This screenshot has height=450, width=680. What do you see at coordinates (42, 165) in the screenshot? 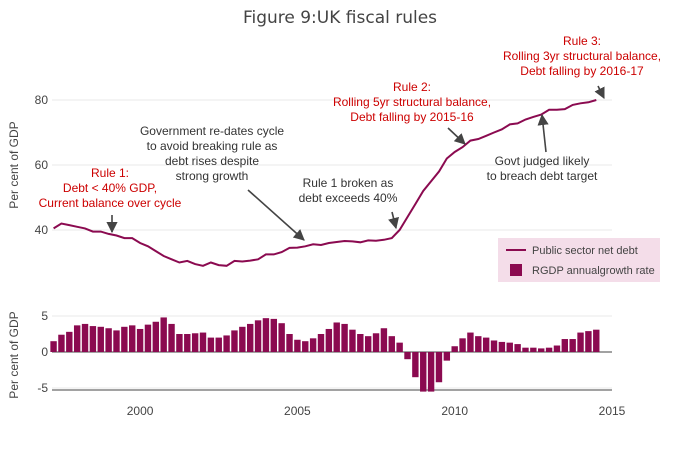
I see `top-y-tick-label: 60` at bounding box center [42, 165].